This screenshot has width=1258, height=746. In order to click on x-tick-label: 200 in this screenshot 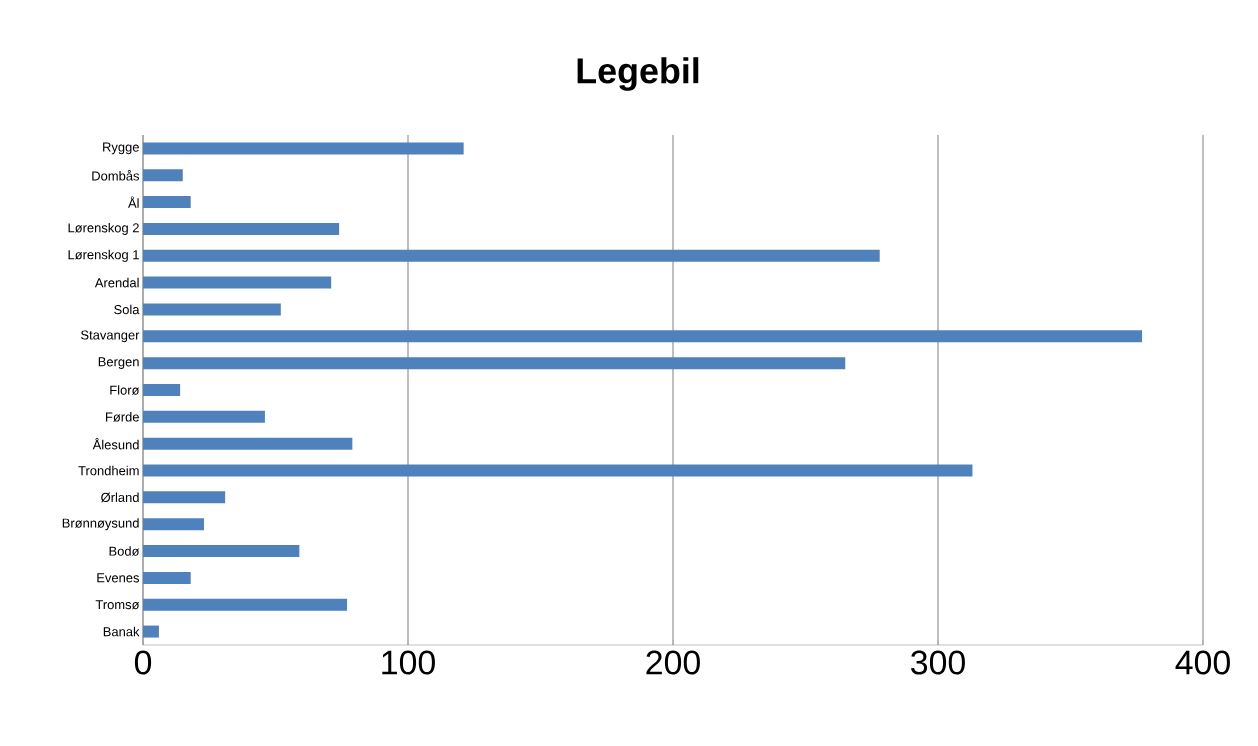, I will do `click(673, 662)`.